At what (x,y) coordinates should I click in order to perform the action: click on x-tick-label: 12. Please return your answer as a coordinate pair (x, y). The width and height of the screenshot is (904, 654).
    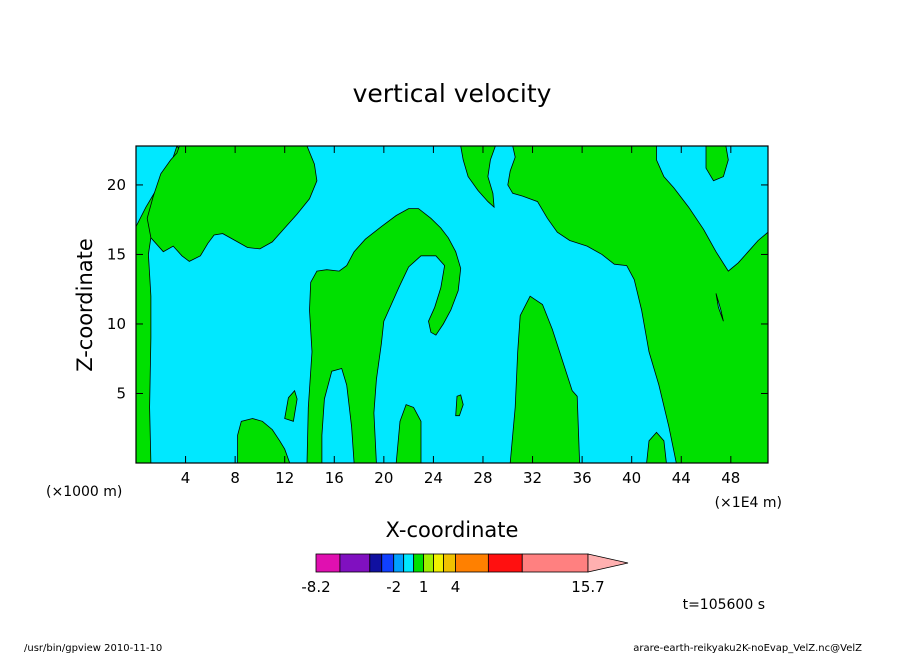
    Looking at the image, I should click on (284, 478).